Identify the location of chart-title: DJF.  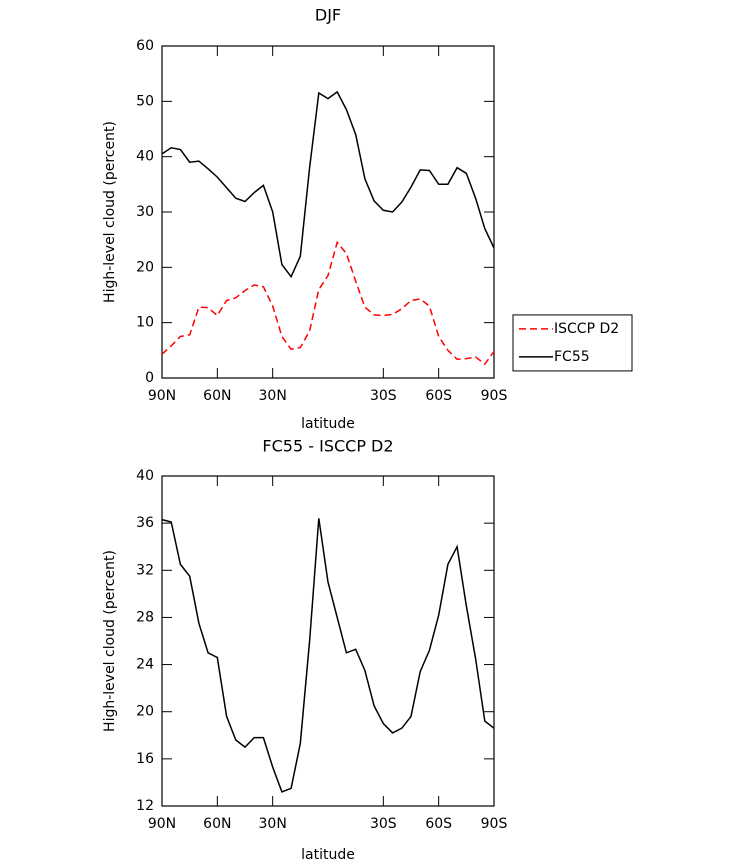
(328, 15).